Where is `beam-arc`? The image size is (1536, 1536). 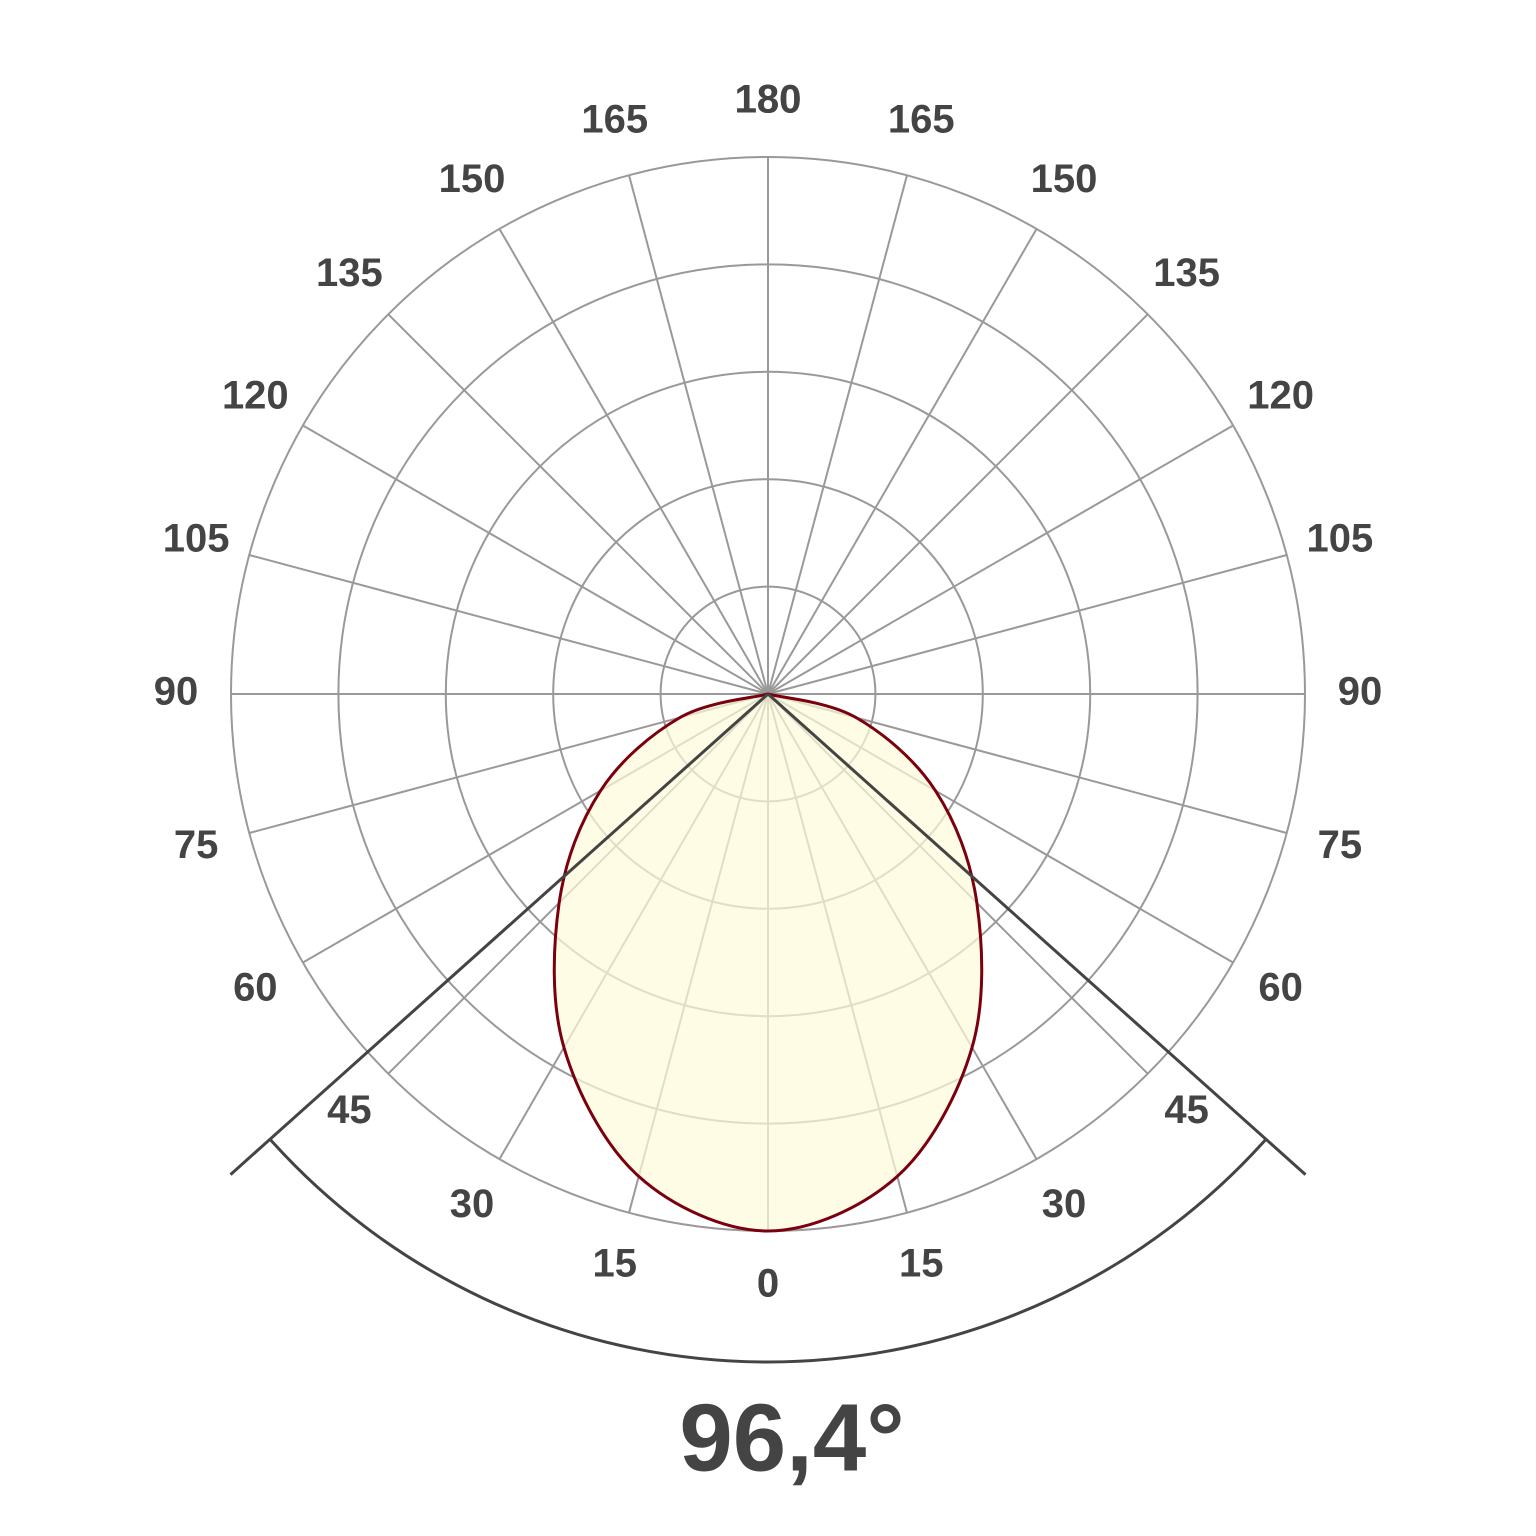 beam-arc is located at coordinates (768, 1251).